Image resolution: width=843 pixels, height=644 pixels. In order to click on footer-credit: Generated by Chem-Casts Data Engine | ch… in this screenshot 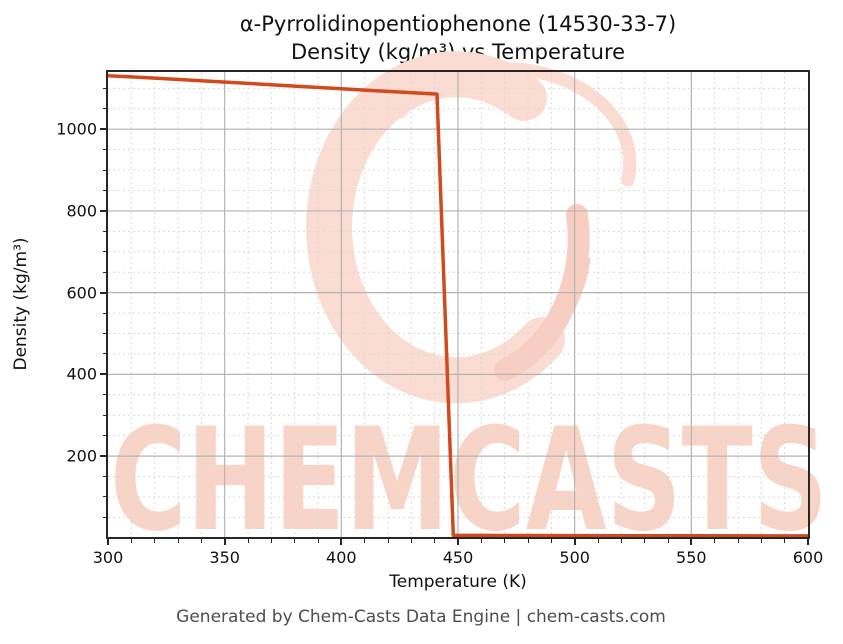, I will do `click(421, 617)`.